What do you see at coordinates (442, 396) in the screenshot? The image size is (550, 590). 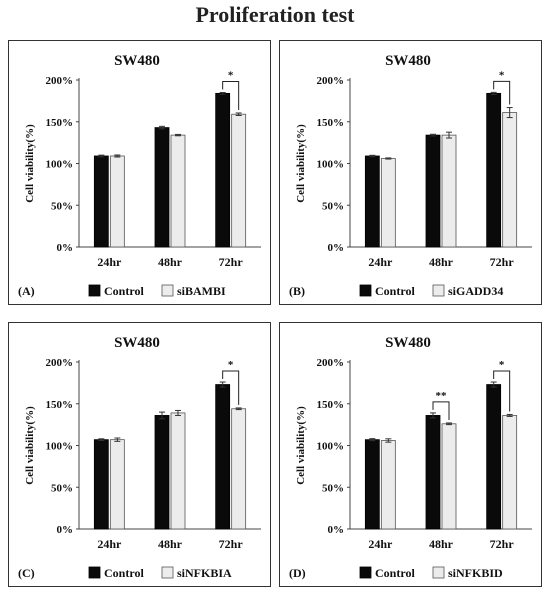 I see `significance-marker: **` at bounding box center [442, 396].